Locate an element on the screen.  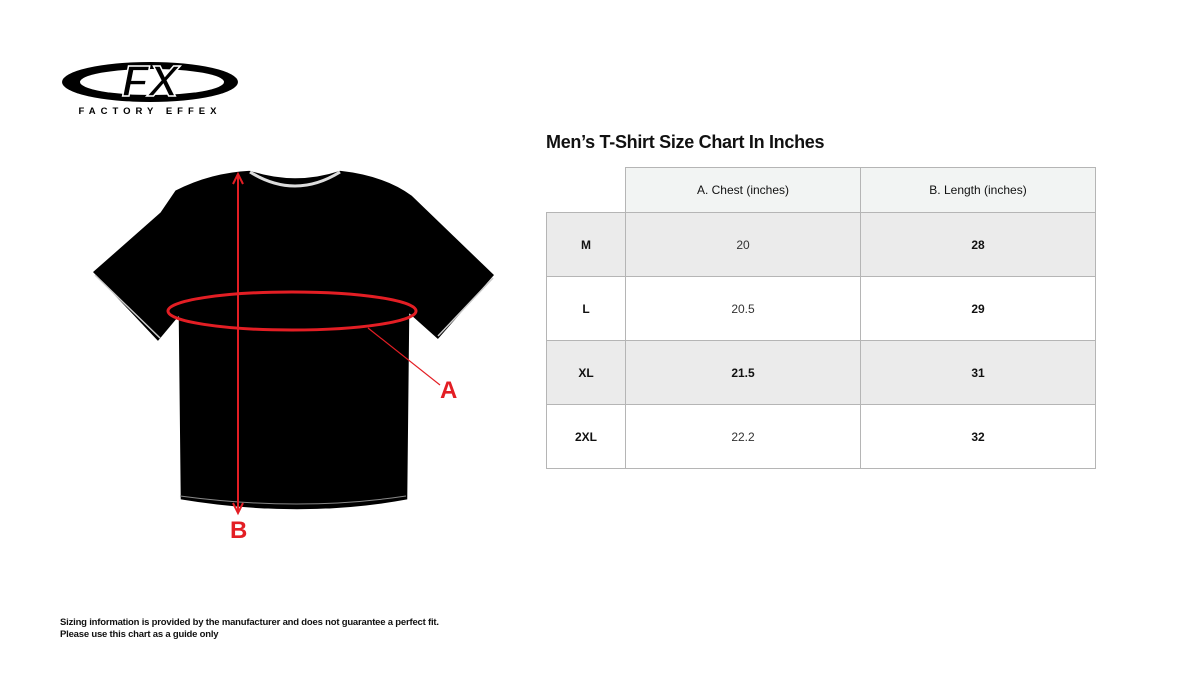
label-a: A is located at coordinates (448, 390).